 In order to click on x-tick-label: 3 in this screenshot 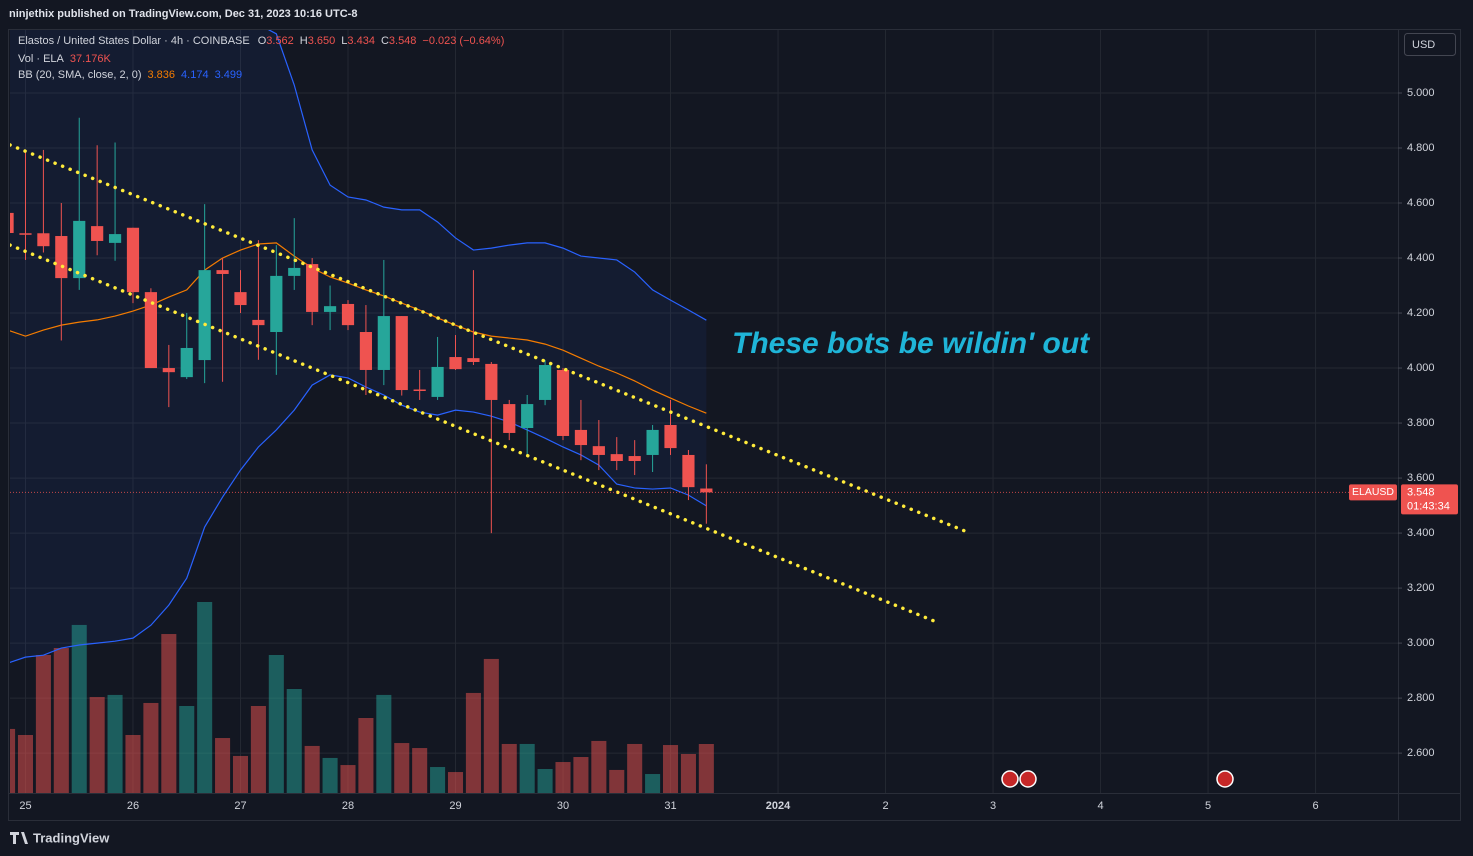, I will do `click(993, 806)`.